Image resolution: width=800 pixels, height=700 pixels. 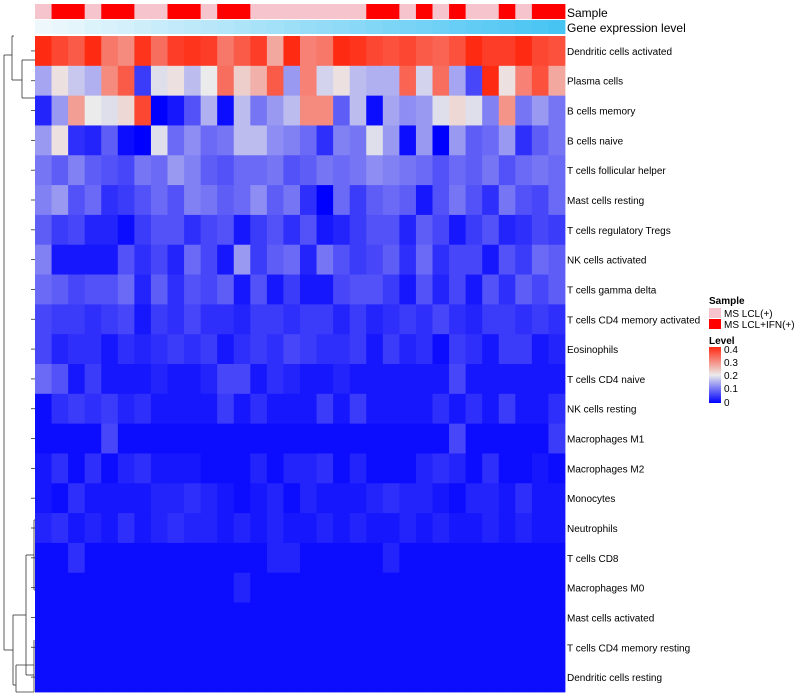 What do you see at coordinates (748, 314) in the screenshot?
I see `legend-label-ms-lcl: MS LCL(+)` at bounding box center [748, 314].